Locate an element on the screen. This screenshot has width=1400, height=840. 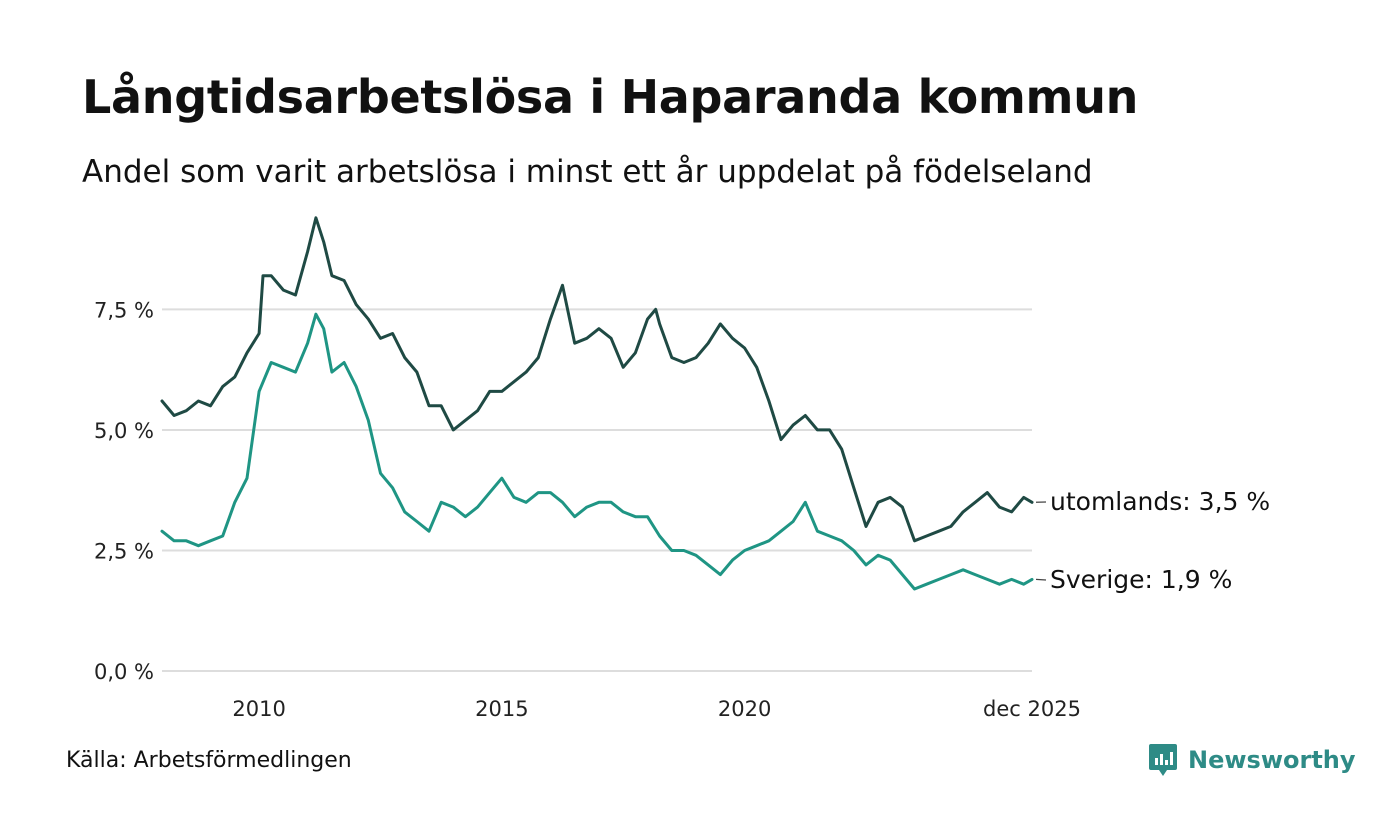
x-axis-ticks: 2010 2015 2020 dec 2025 is located at coordinates (656, 709).